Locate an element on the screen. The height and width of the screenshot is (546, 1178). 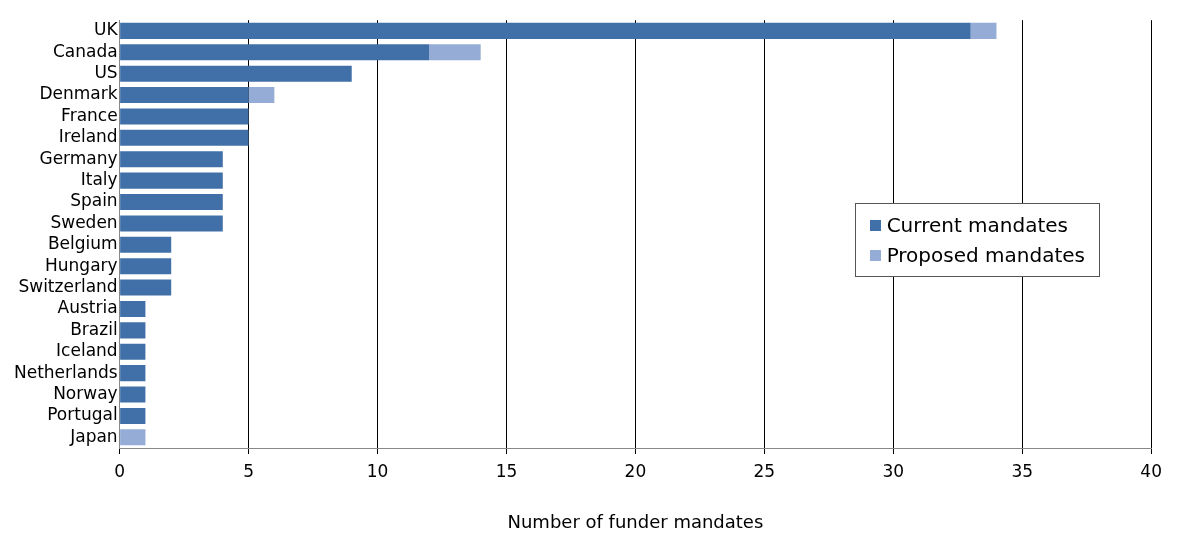
x-tick-label: 20 is located at coordinates (635, 470).